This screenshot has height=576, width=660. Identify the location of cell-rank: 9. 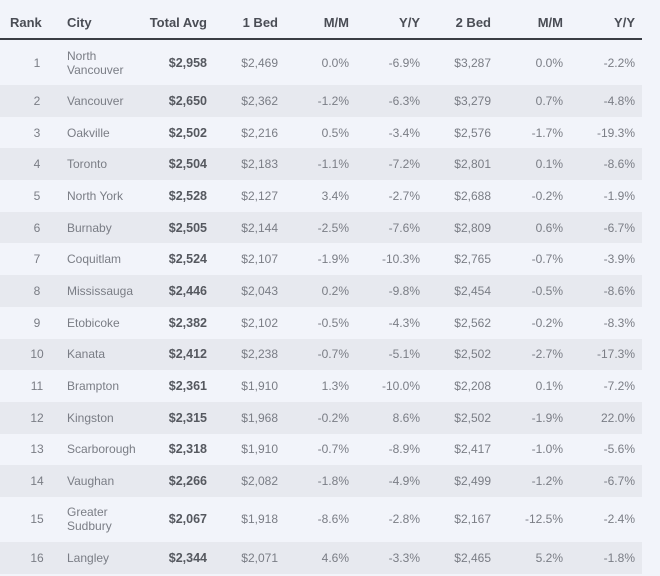
(37, 322).